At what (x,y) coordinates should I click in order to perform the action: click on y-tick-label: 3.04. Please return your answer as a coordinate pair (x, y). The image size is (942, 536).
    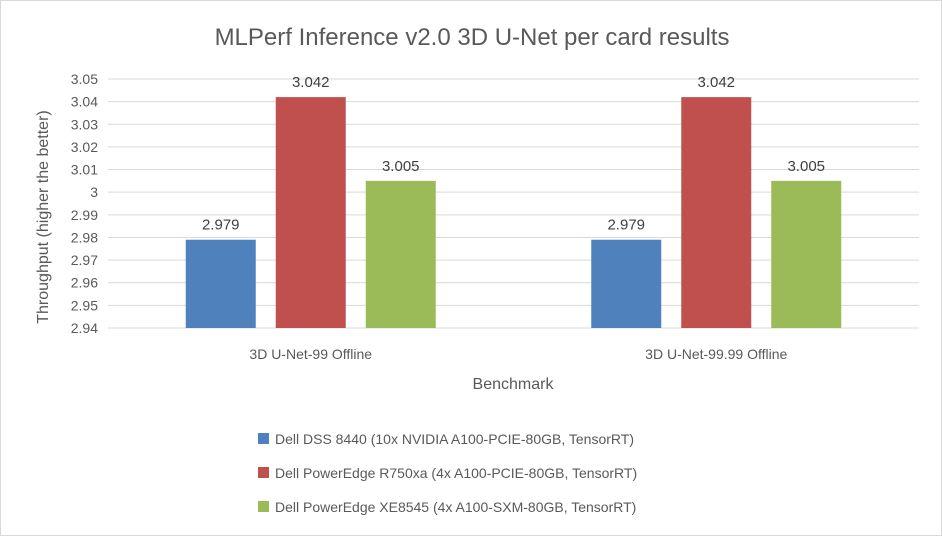
    Looking at the image, I should click on (84, 102).